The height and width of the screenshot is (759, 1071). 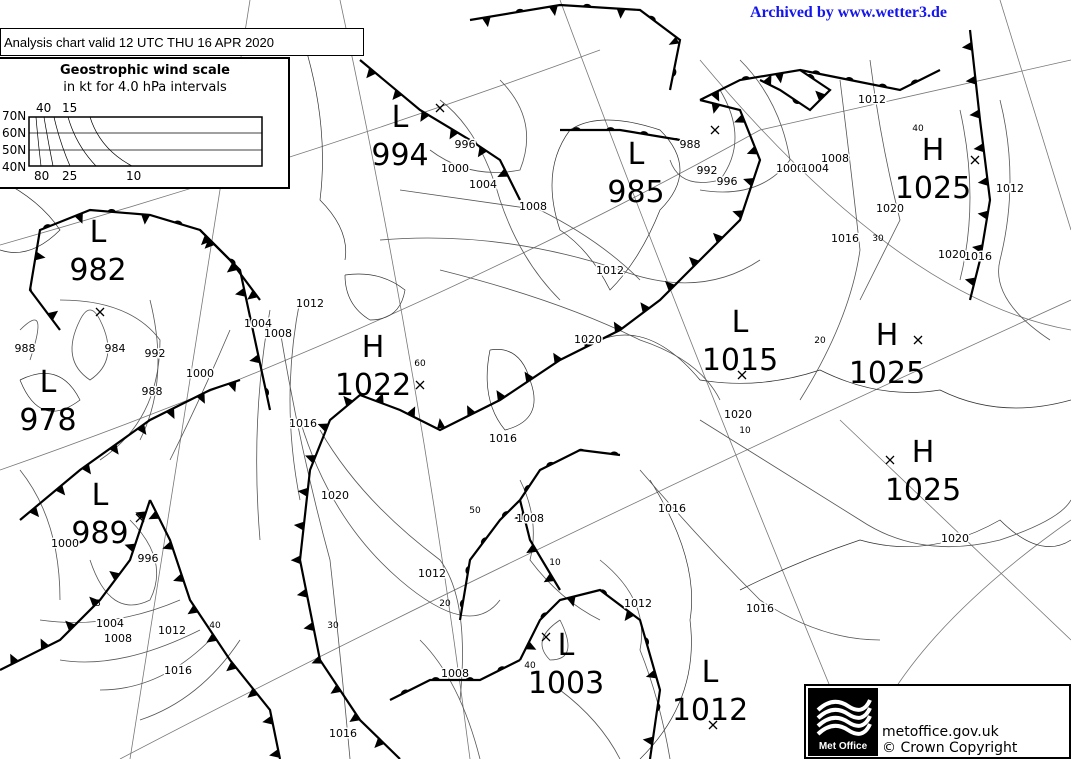 I want to click on wind-scale-subtitle: in kt for 4.0 hPa intervals, so click(x=145, y=87).